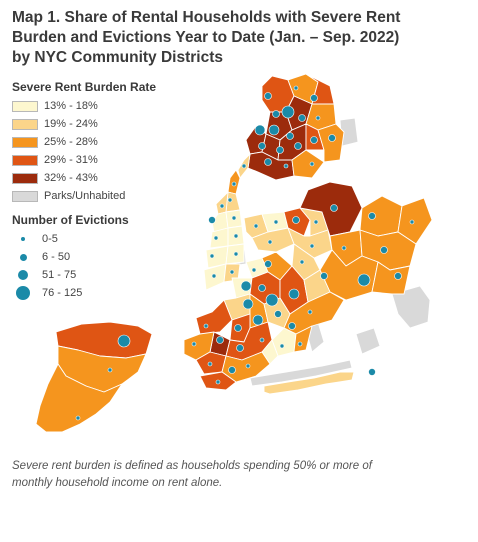  What do you see at coordinates (59, 275) in the screenshot?
I see `evictions-label-3: 51 - 75` at bounding box center [59, 275].